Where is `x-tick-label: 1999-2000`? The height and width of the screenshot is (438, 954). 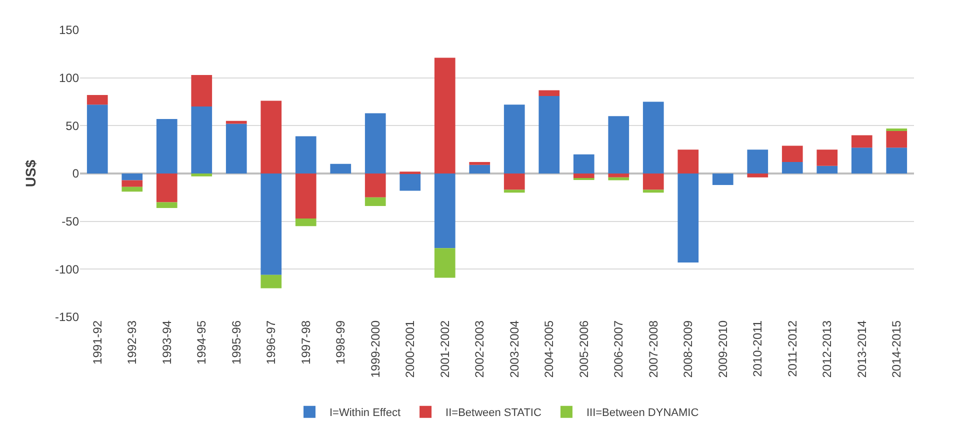
x-tick-label: 1999-2000 is located at coordinates (375, 349).